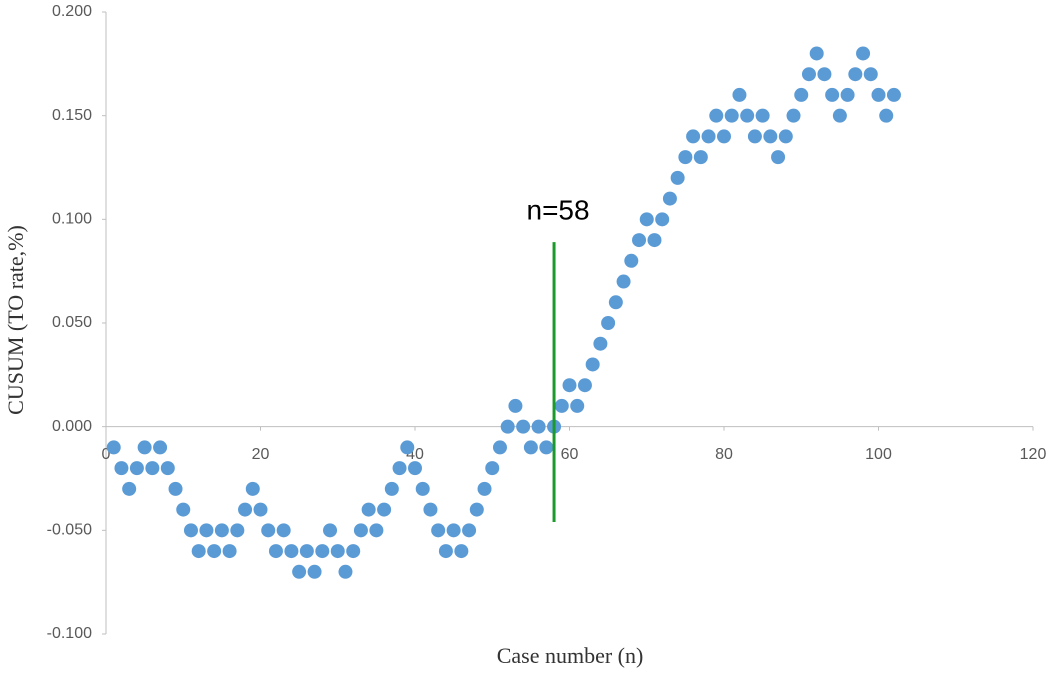 Image resolution: width=1053 pixels, height=675 pixels. What do you see at coordinates (261, 454) in the screenshot?
I see `x-tick-label: 20` at bounding box center [261, 454].